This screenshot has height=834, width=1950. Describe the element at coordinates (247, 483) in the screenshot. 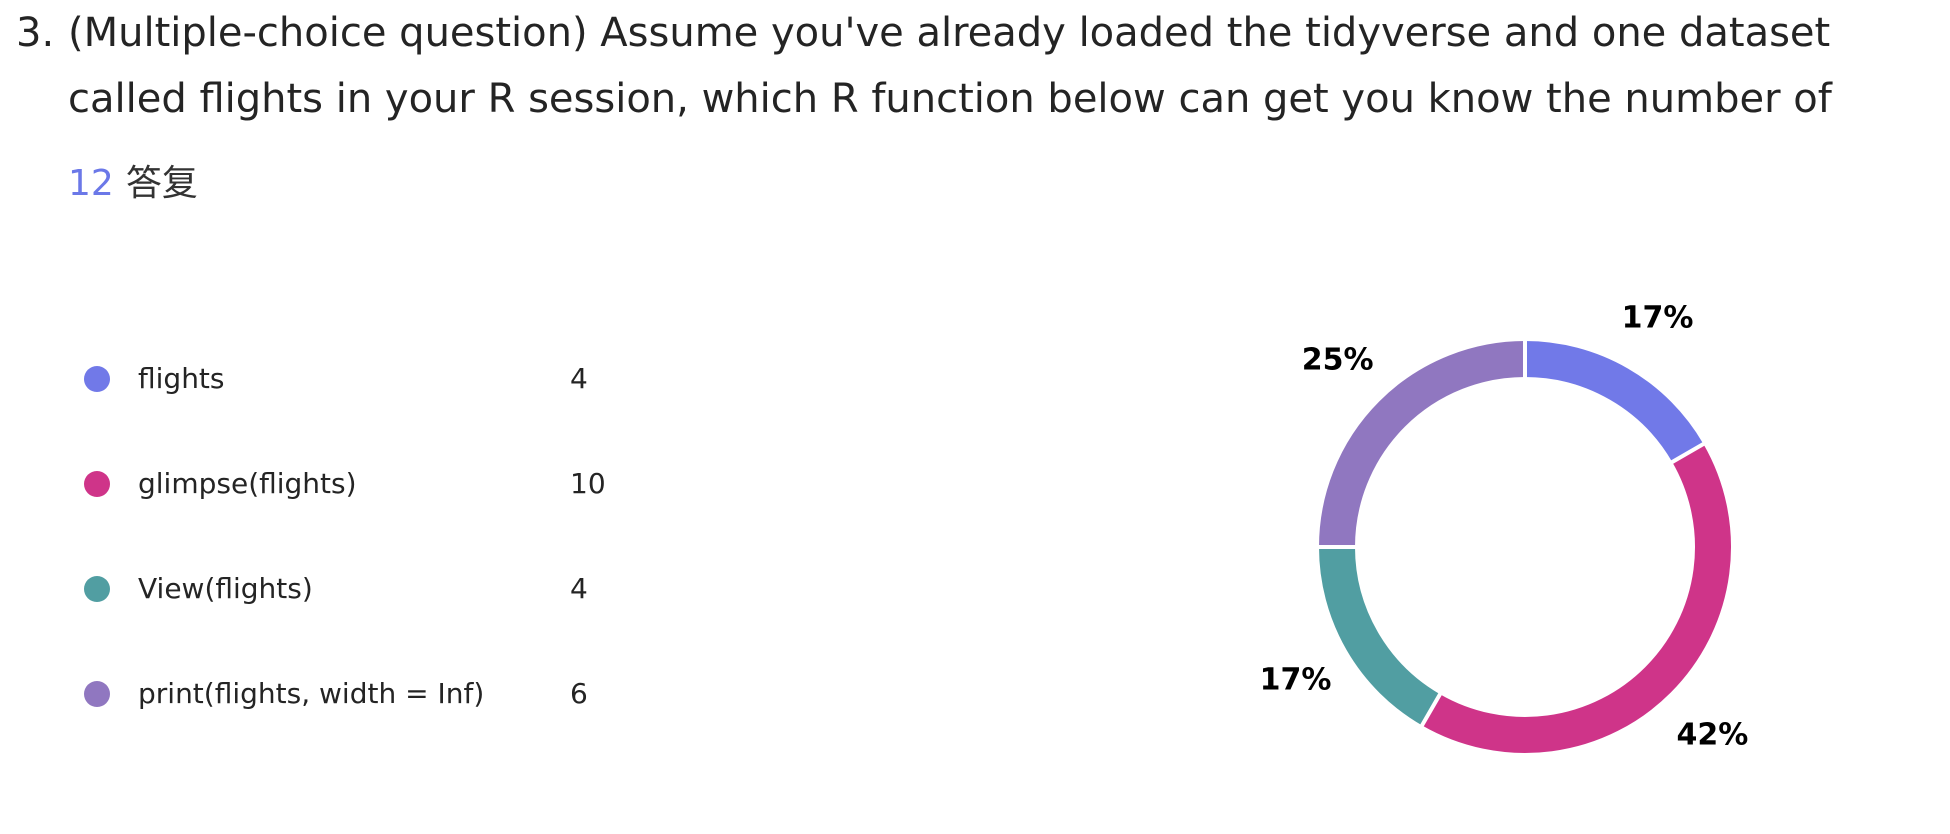

I see `legend-label: glimpse(flights)` at that location.